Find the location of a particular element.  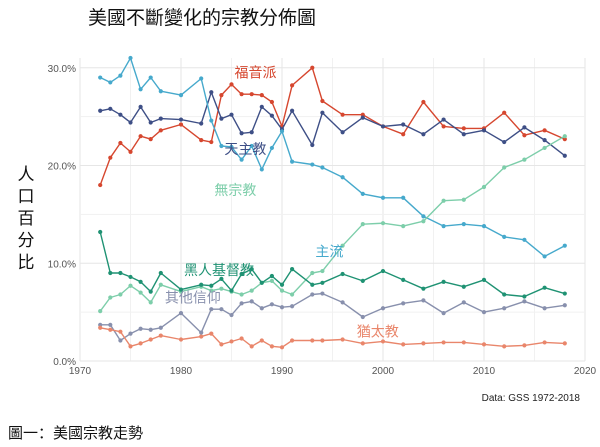

x-tick-label: 2000 is located at coordinates (383, 371).